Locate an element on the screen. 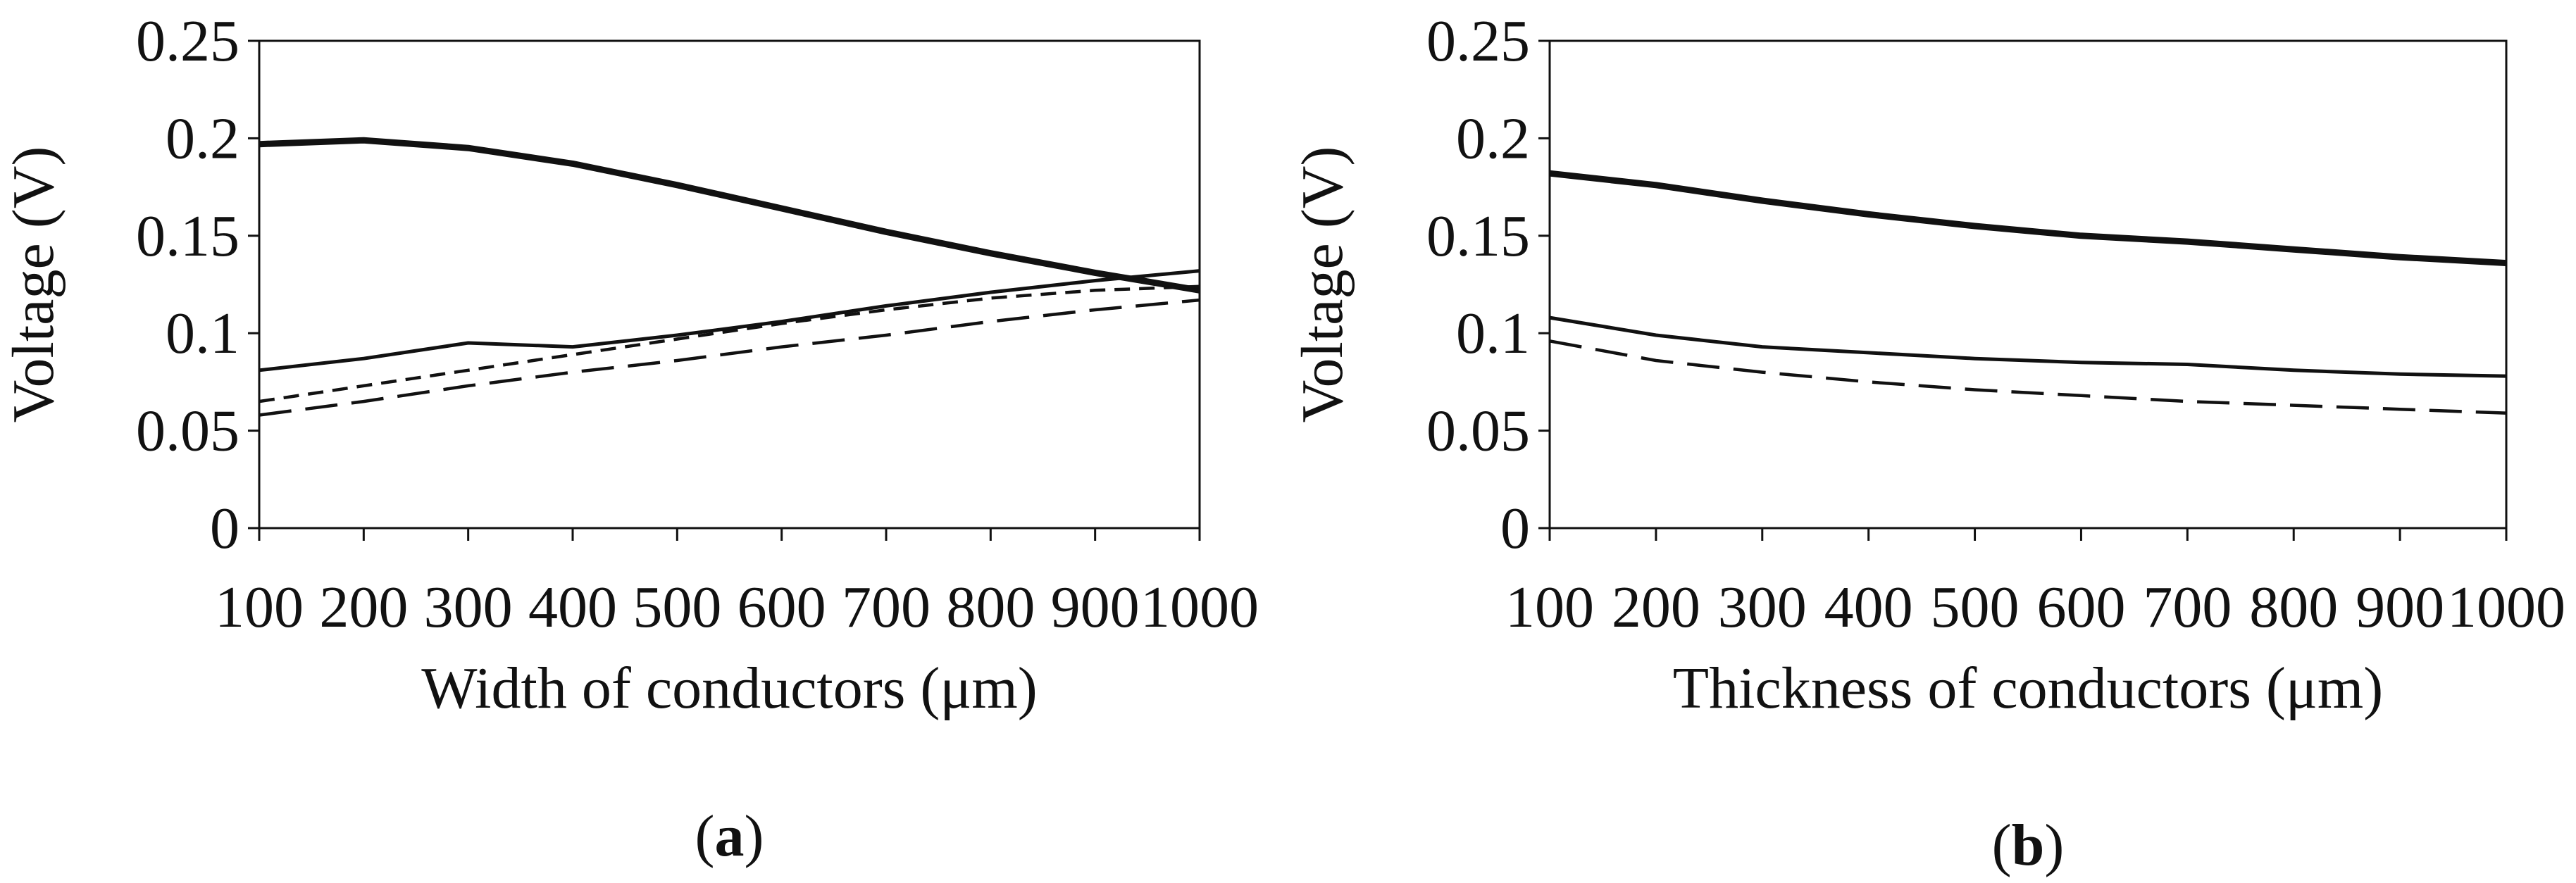 Image resolution: width=2576 pixels, height=883 pixels. x-axis-title: Width of conductors (μm) is located at coordinates (729, 688).